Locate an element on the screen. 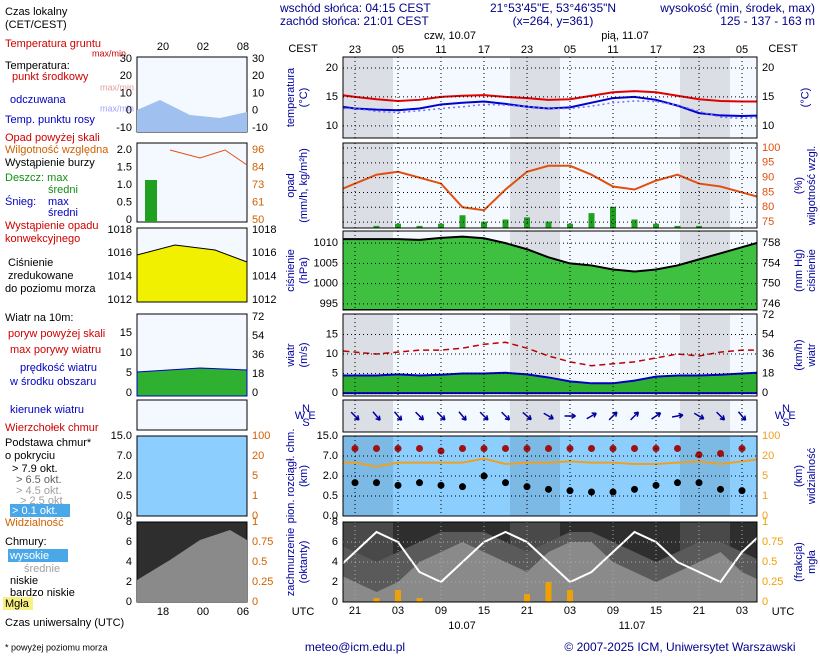  y-tick-label: 5 is located at coordinates (335, 373).